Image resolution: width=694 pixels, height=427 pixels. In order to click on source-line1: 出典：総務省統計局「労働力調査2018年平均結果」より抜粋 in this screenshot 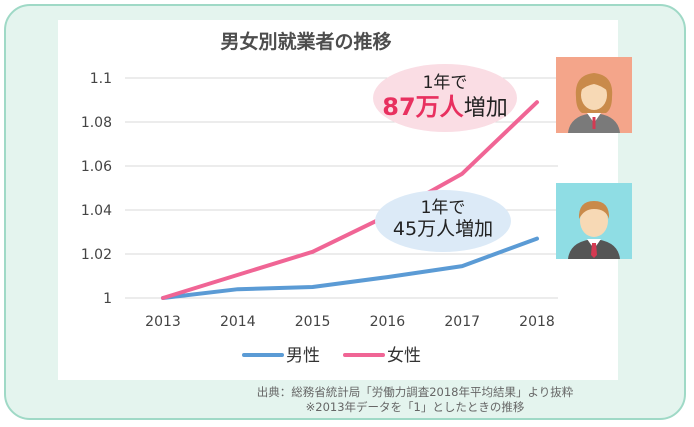, I will do `click(415, 392)`.